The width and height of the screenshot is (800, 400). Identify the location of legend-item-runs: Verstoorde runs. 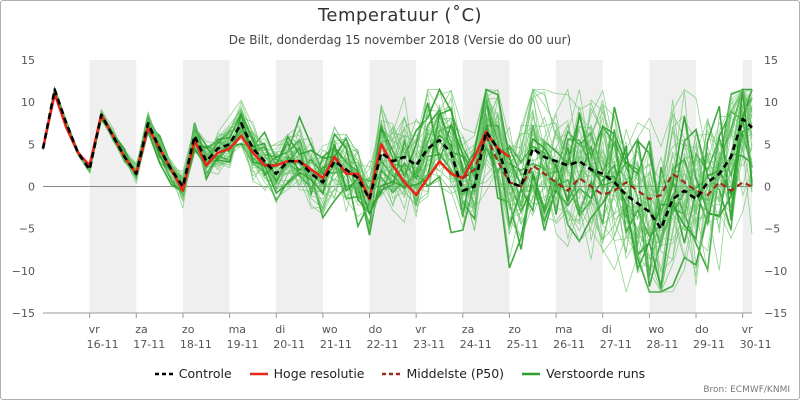
(583, 373).